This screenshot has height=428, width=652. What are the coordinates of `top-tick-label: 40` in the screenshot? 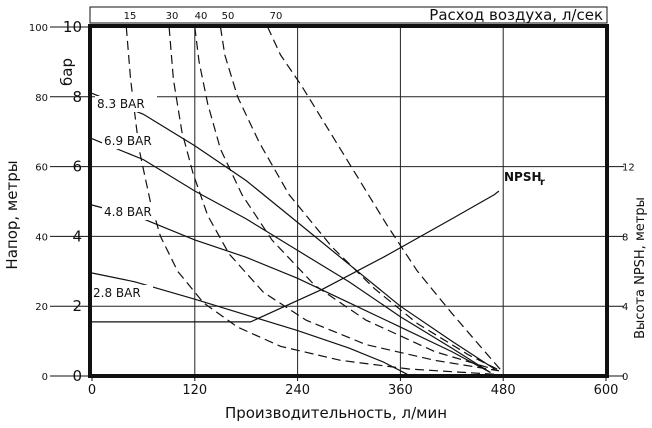 It's located at (201, 16).